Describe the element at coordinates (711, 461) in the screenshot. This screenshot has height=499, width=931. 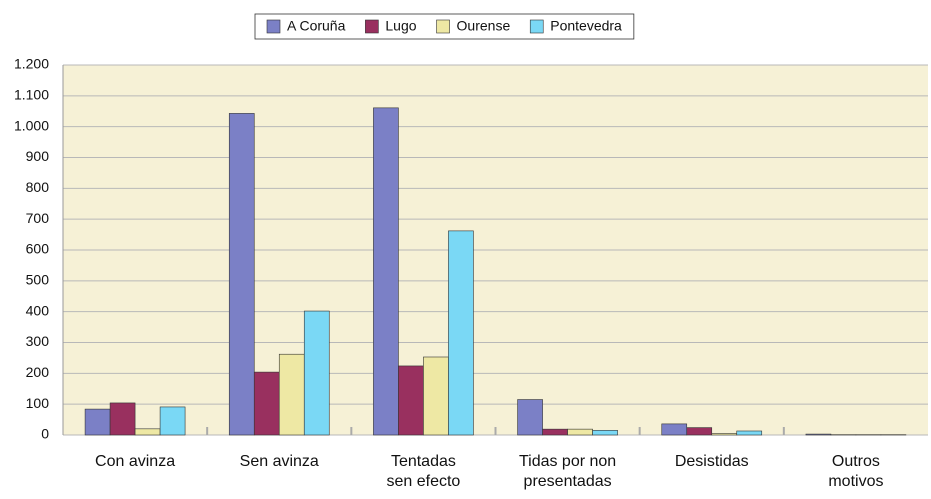
I see `x-tick-label: Desistidas` at that location.